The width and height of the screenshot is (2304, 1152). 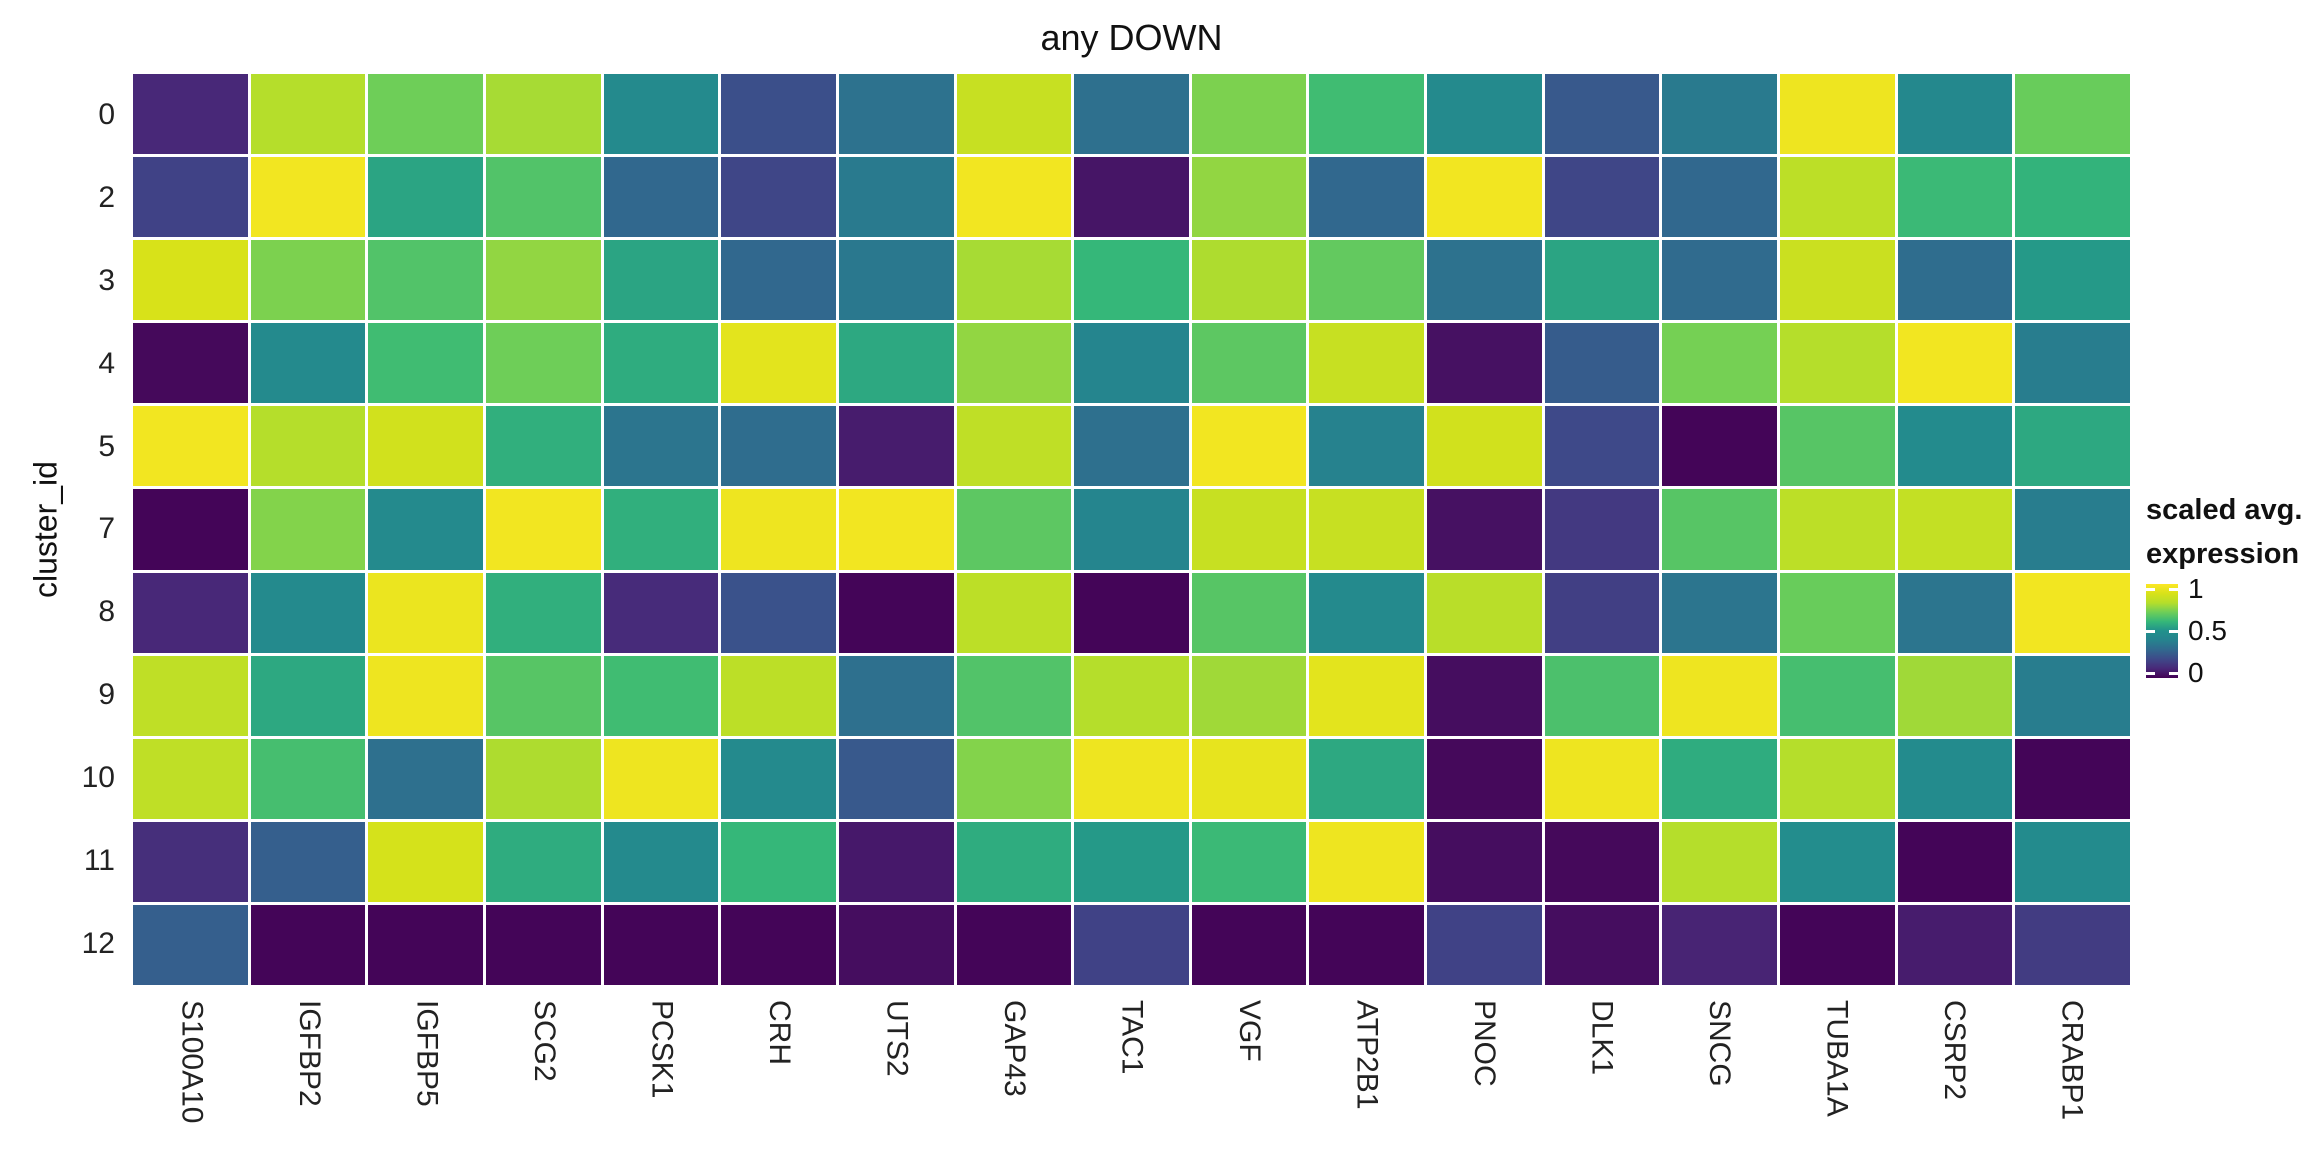 What do you see at coordinates (106, 281) in the screenshot?
I see `y-tick-label: 3` at bounding box center [106, 281].